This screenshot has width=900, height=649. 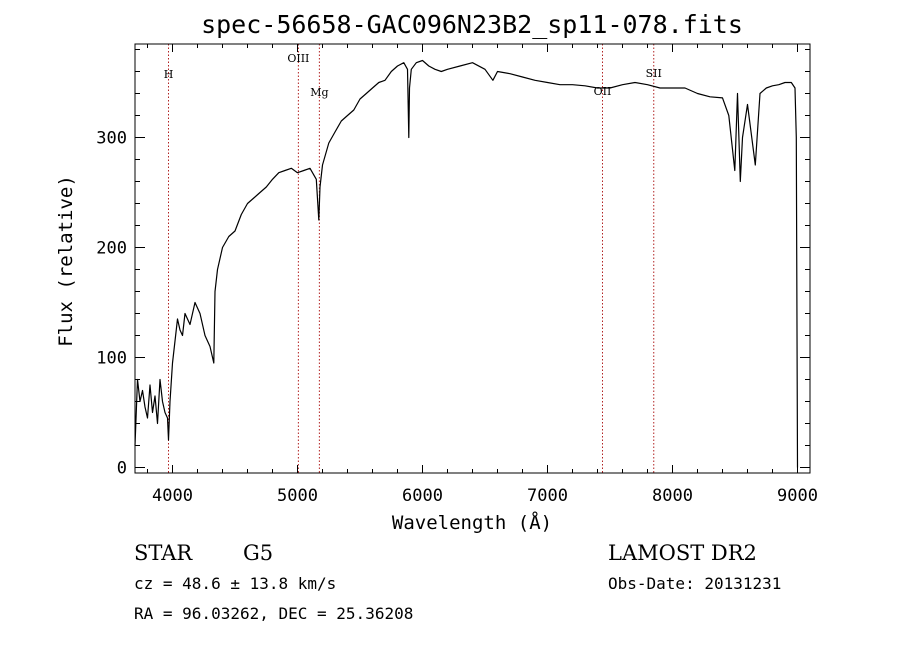 What do you see at coordinates (169, 74) in the screenshot?
I see `emission-line-label-h: H` at bounding box center [169, 74].